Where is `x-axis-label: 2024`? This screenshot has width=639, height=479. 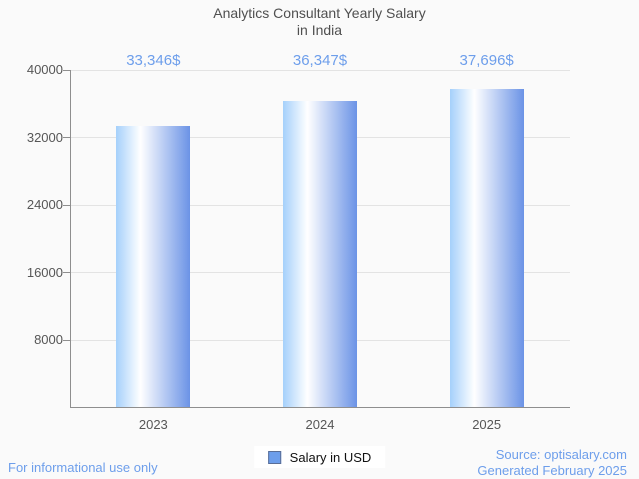
x-axis-label: 2024 is located at coordinates (320, 424).